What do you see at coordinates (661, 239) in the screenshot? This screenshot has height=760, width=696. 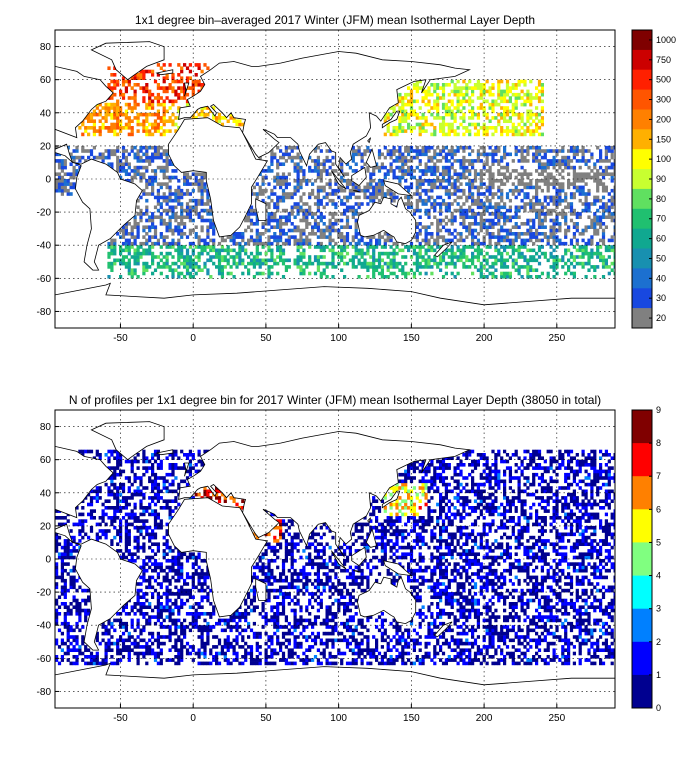 I see `colorbar-label: 60` at bounding box center [661, 239].